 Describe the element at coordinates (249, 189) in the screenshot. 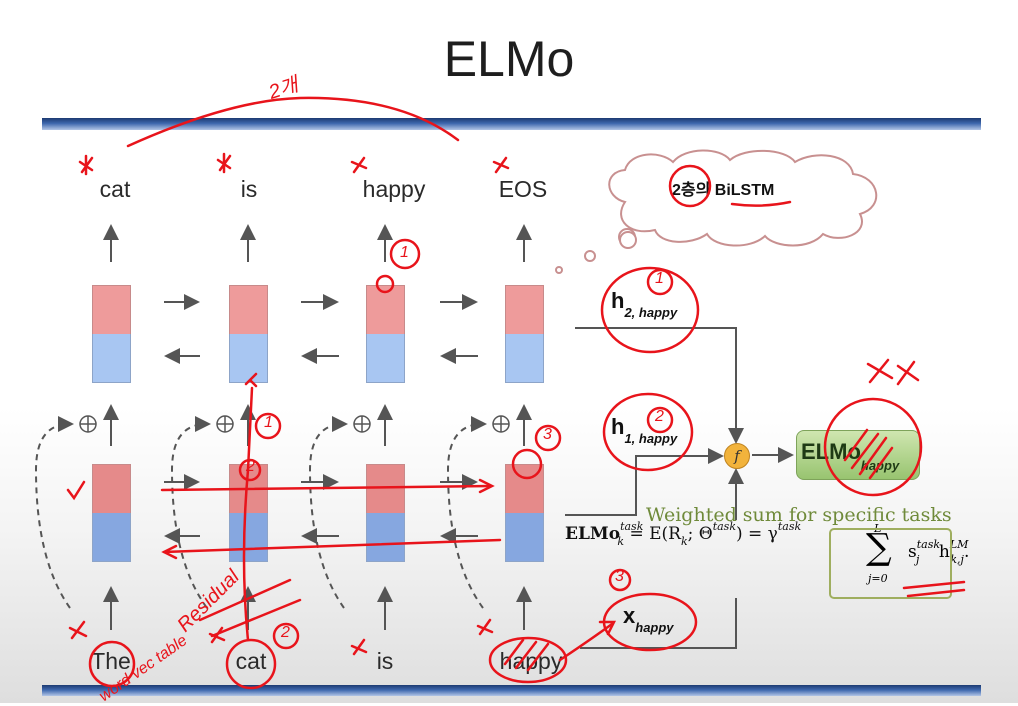

I see `output-word-is: is` at that location.